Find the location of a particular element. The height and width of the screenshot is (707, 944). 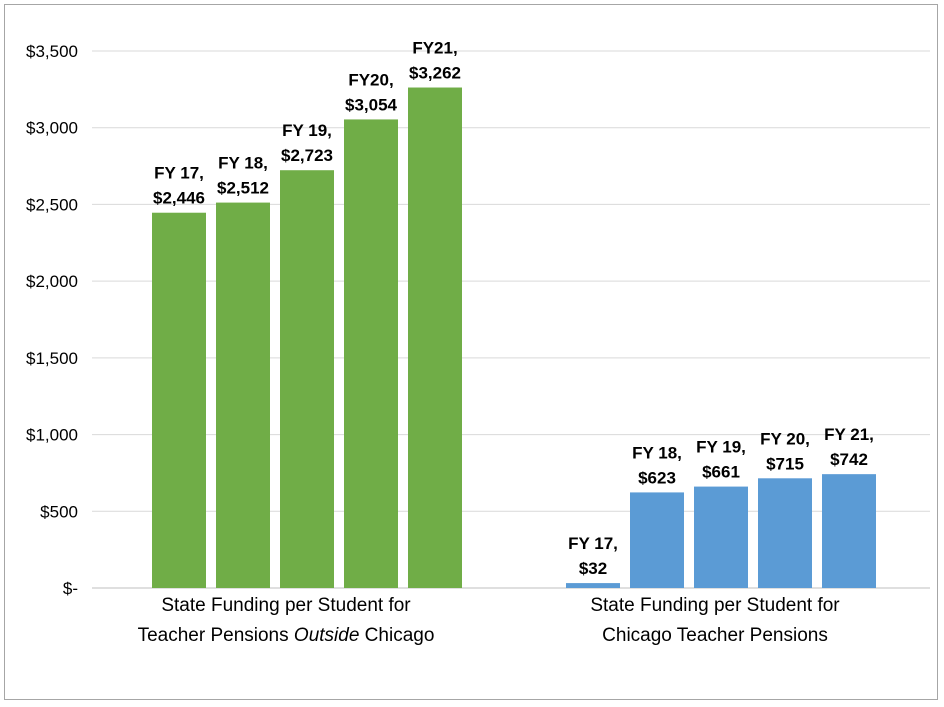

data-label-year: FY 20, is located at coordinates (785, 438).